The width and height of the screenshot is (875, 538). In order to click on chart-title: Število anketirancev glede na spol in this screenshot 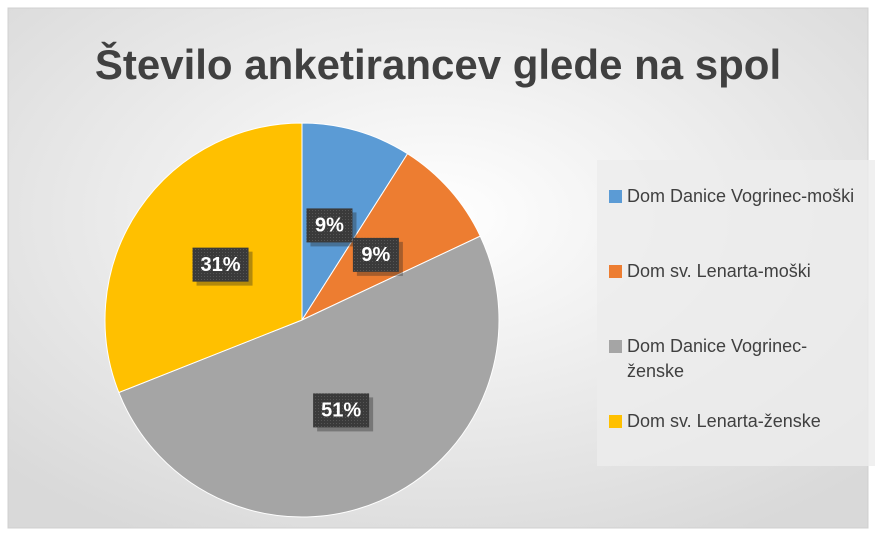, I will do `click(438, 64)`.